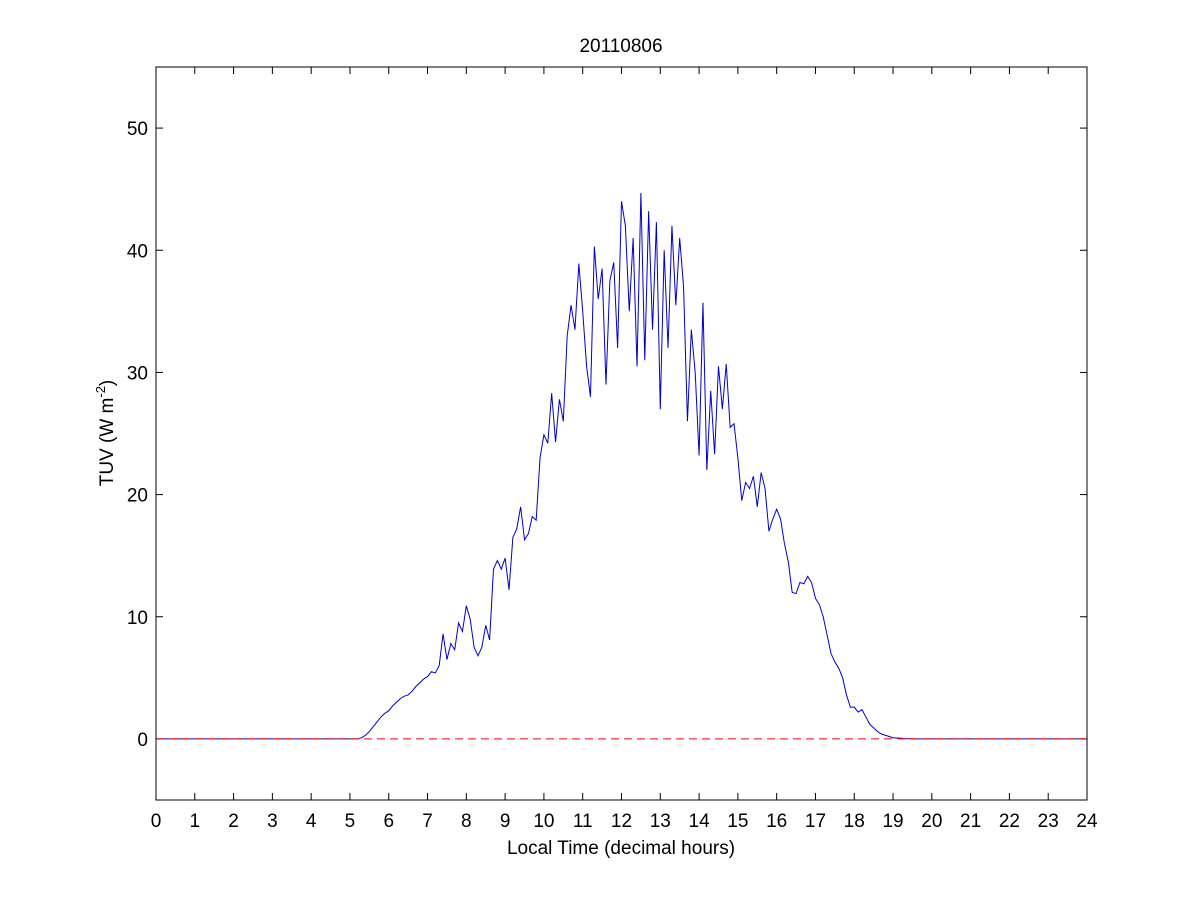  What do you see at coordinates (543, 821) in the screenshot?
I see `x-tick-label: 10` at bounding box center [543, 821].